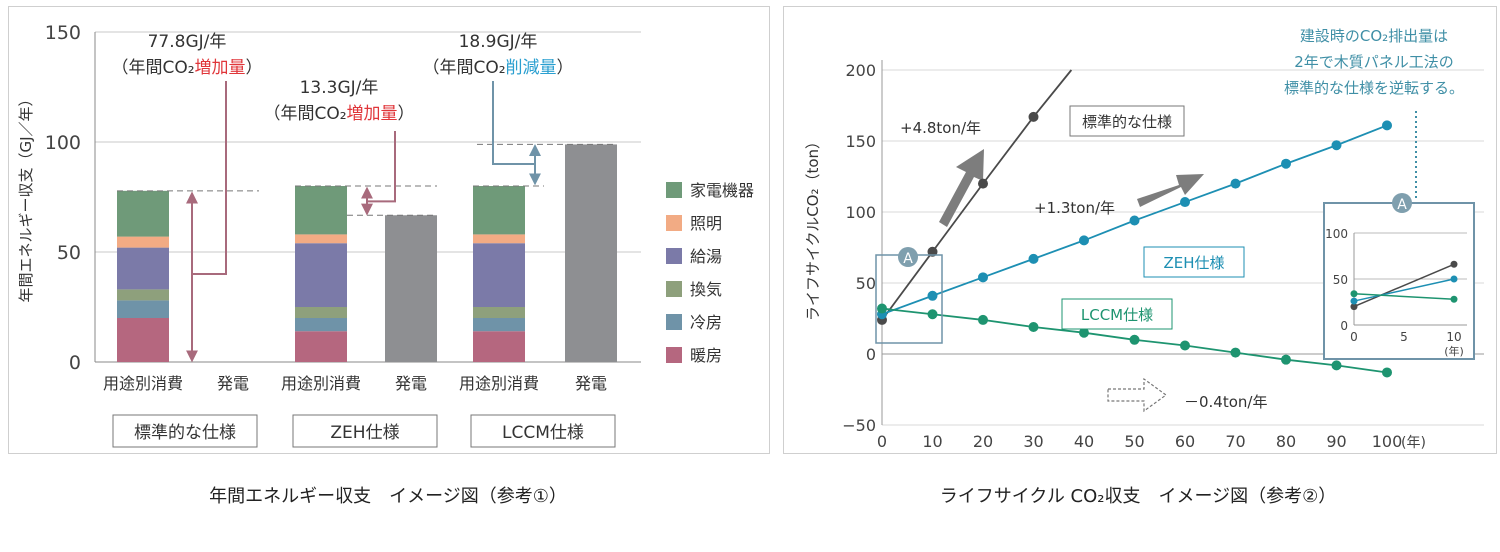 This screenshot has height=552, width=1500. Describe the element at coordinates (364, 433) in the screenshot. I see `group-label: ZEH仕様` at that location.